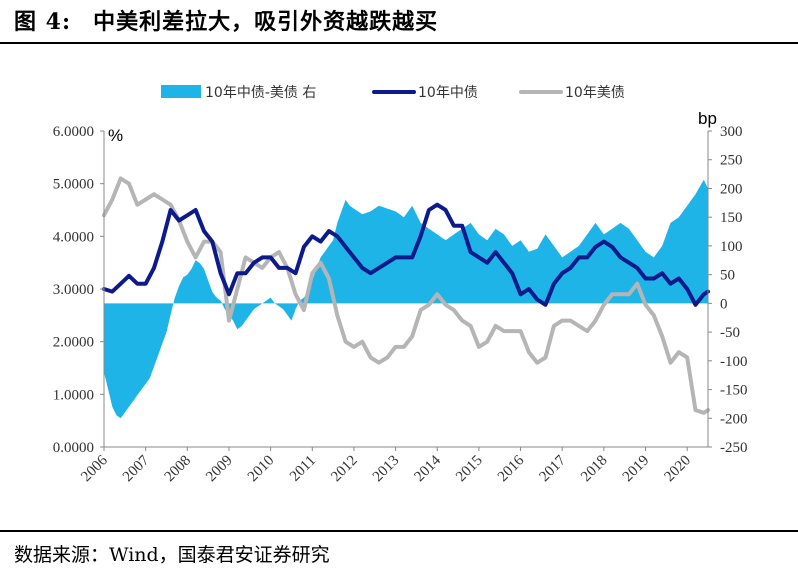 This screenshot has height=576, width=798. Describe the element at coordinates (344, 469) in the screenshot. I see `x-tick-label: 2012` at that location.